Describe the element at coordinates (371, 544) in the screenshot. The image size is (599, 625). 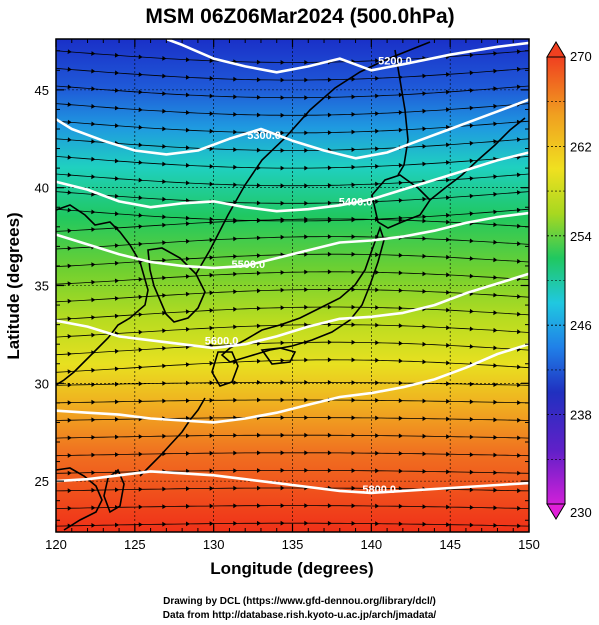
I see `x-tick-label: 140` at that location.